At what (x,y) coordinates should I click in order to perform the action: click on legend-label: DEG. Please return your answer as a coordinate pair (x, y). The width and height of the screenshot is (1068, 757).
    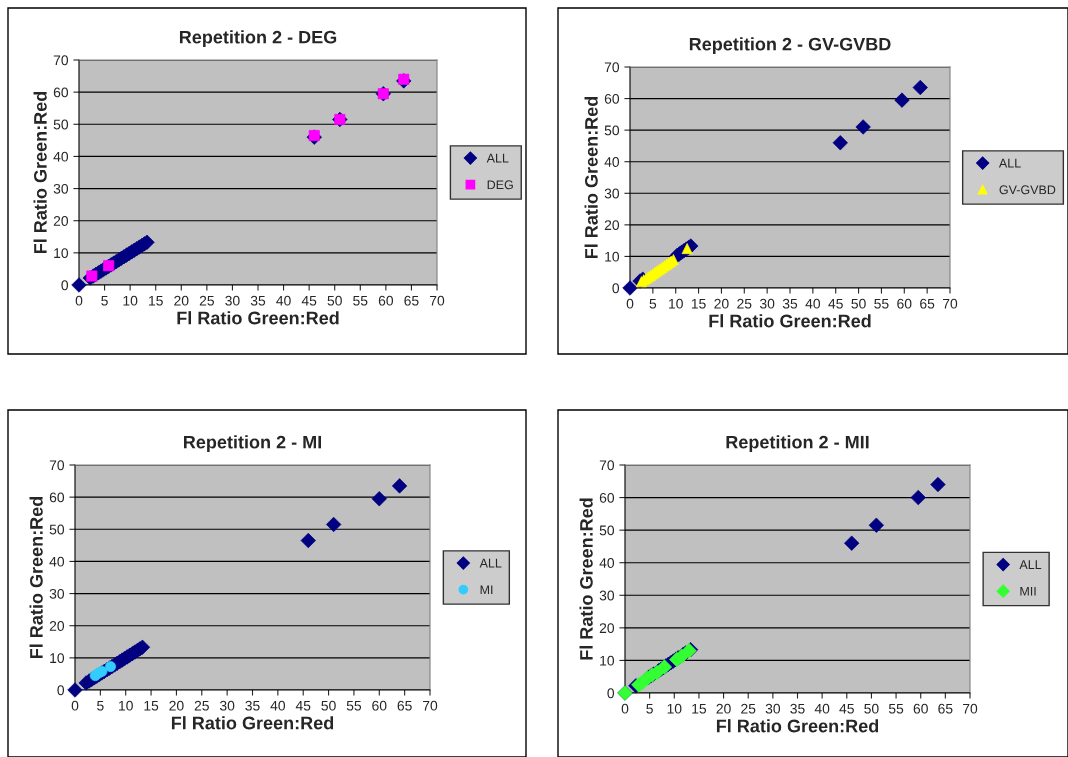
    Looking at the image, I should click on (500, 185).